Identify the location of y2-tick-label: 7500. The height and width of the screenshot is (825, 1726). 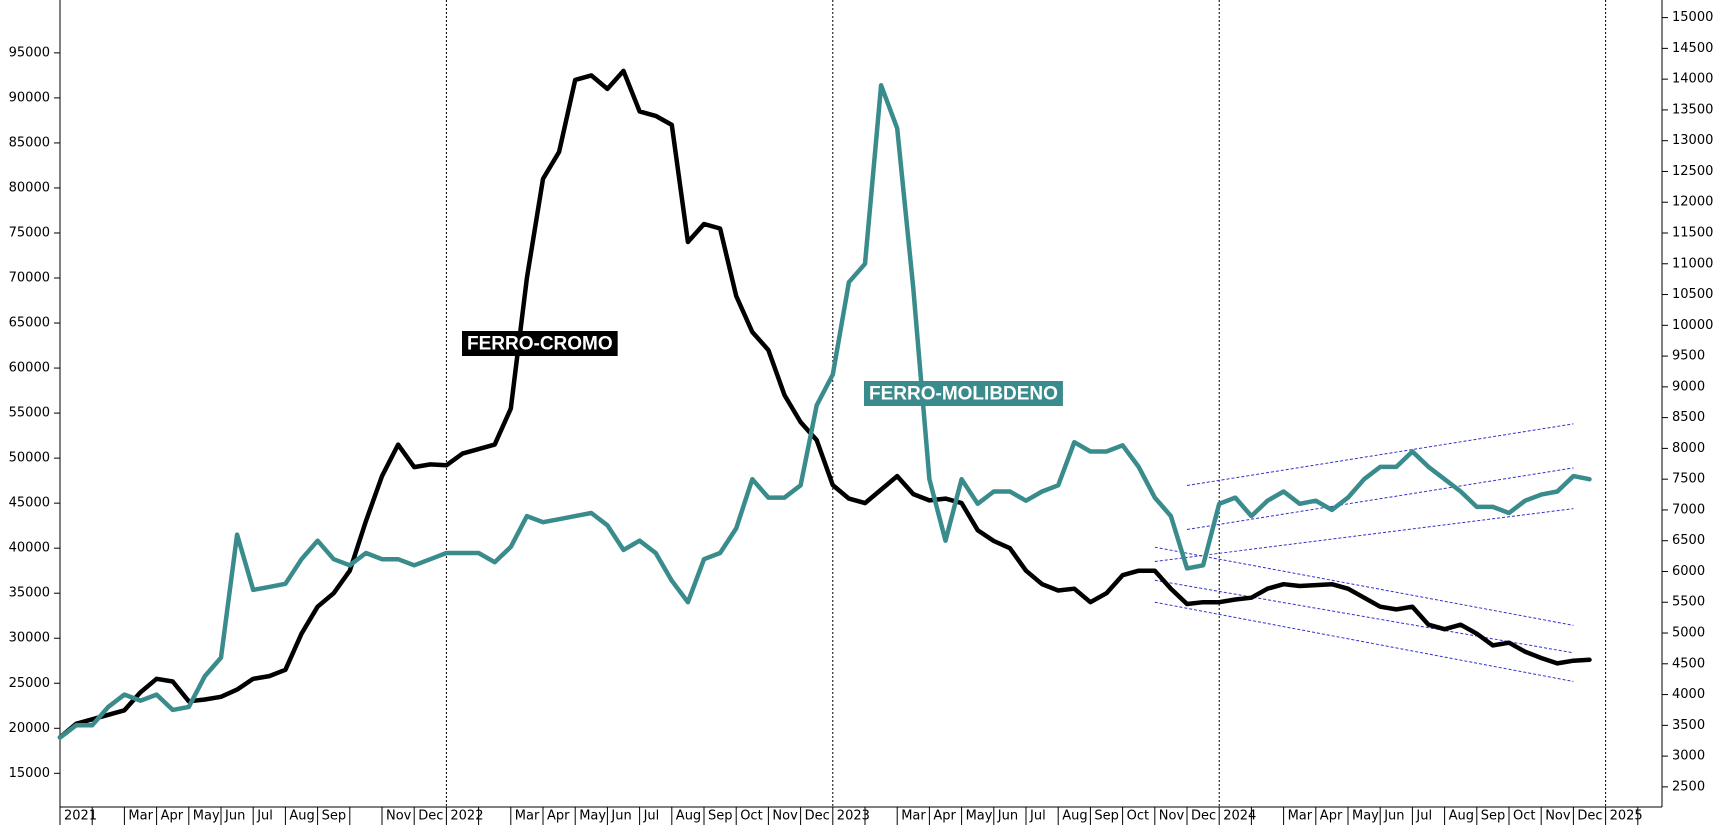
(1688, 479).